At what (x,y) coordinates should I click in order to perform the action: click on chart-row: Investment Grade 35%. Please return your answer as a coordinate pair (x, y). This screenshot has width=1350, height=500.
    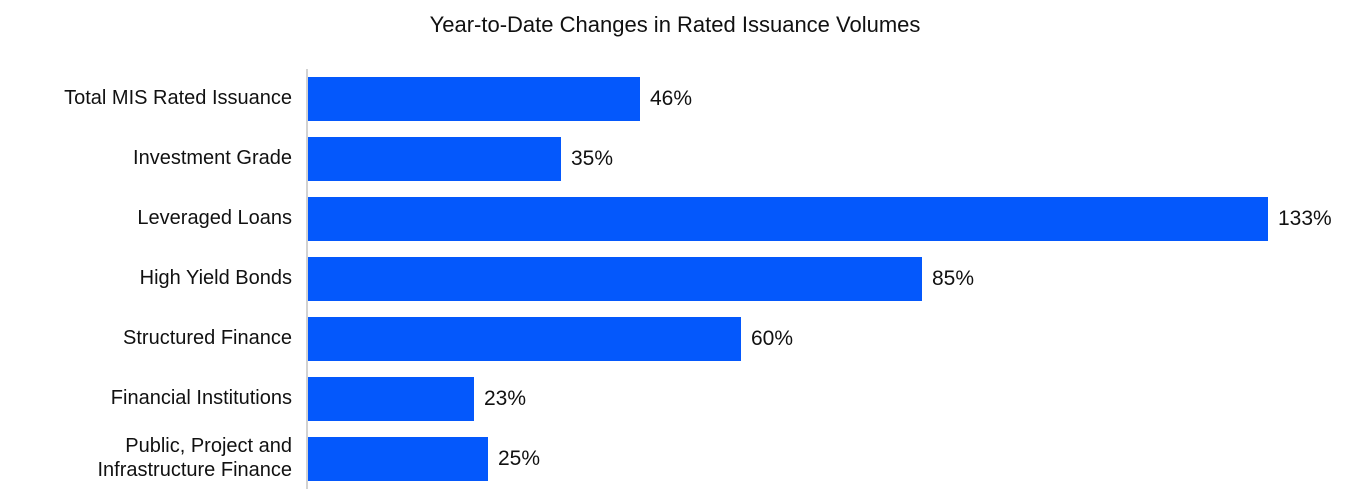
    Looking at the image, I should click on (675, 159).